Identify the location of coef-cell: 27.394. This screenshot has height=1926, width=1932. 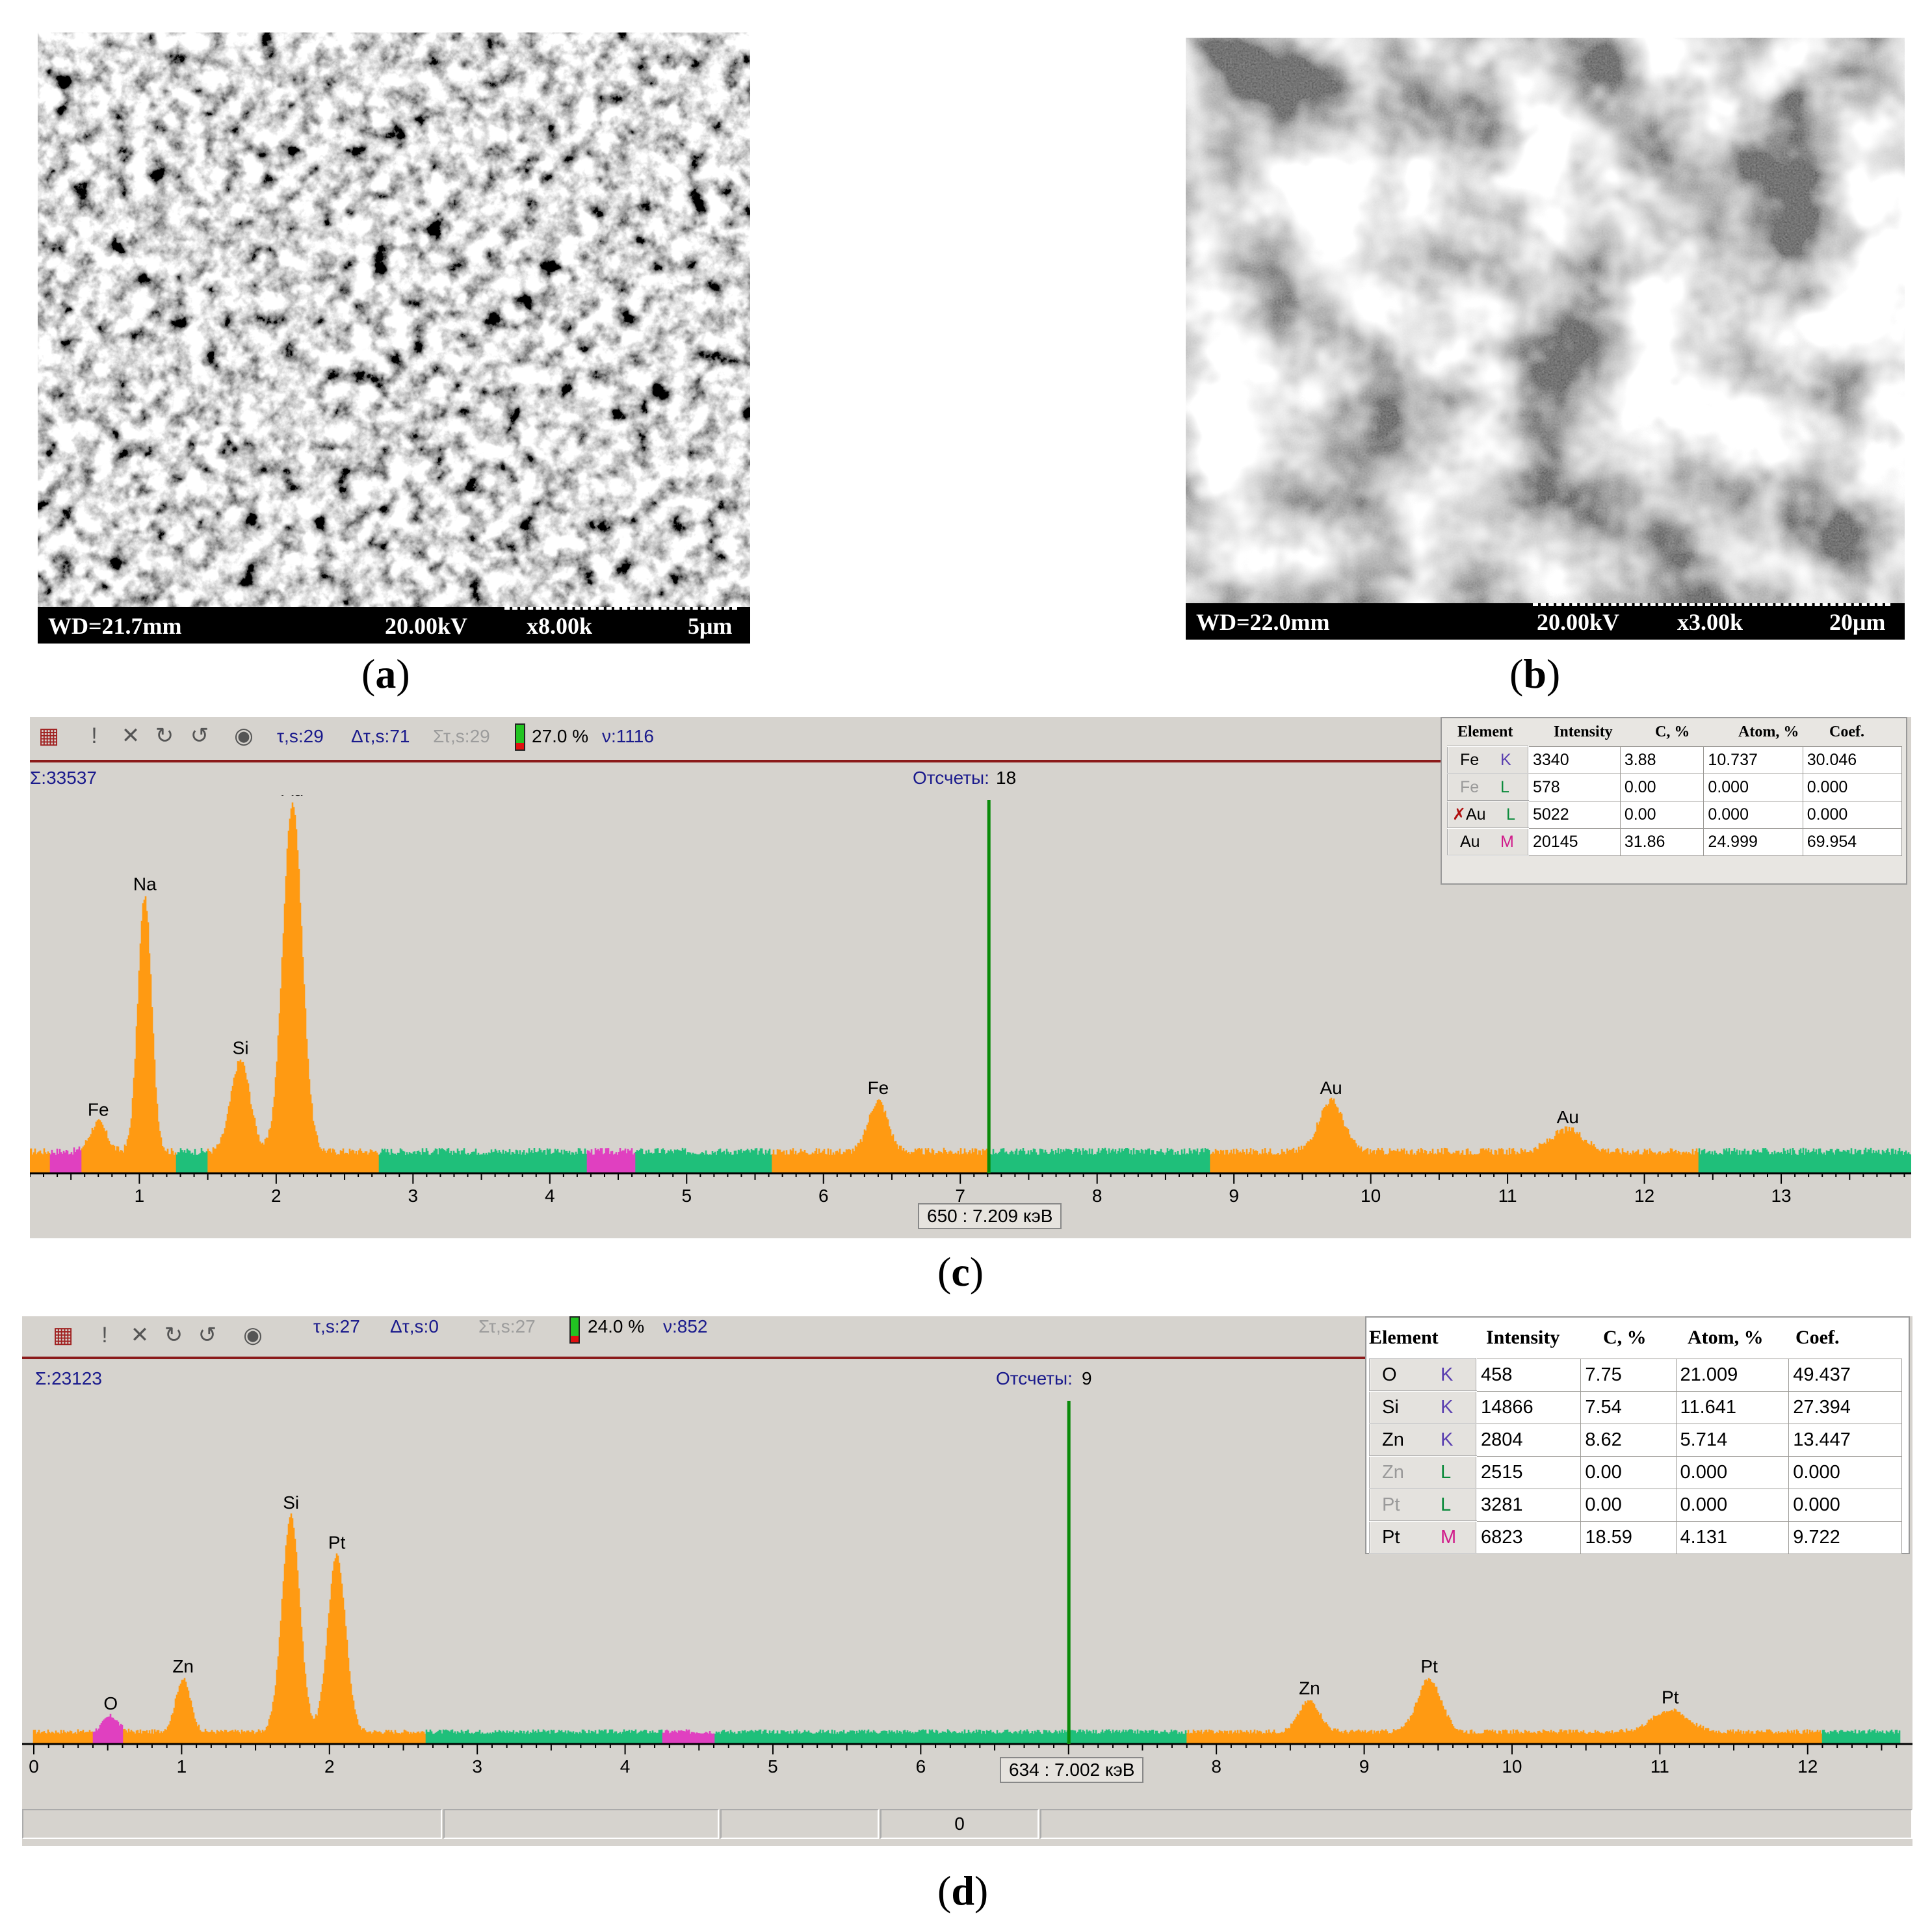
(1845, 1407).